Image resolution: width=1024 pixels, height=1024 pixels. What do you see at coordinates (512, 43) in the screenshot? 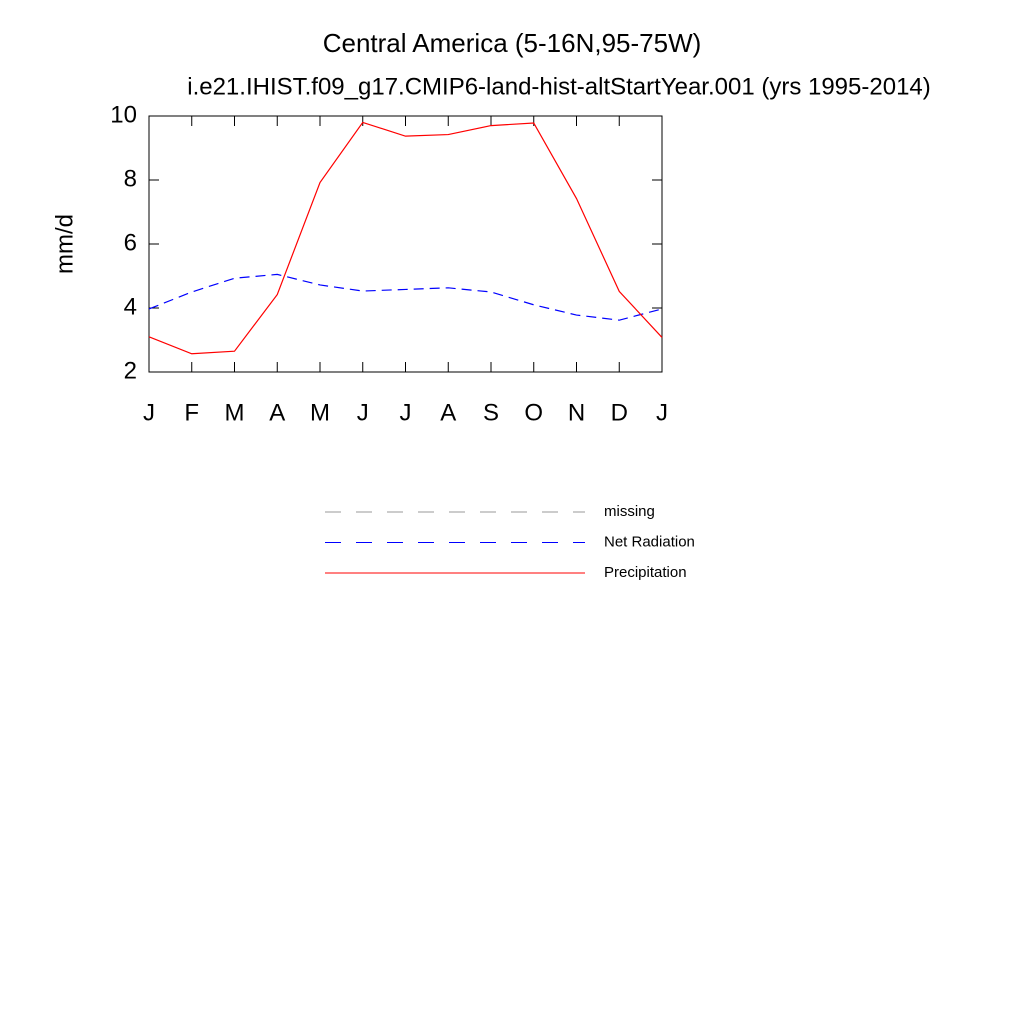
I see `chart-title: Central America (5-16N,95-75W)` at bounding box center [512, 43].